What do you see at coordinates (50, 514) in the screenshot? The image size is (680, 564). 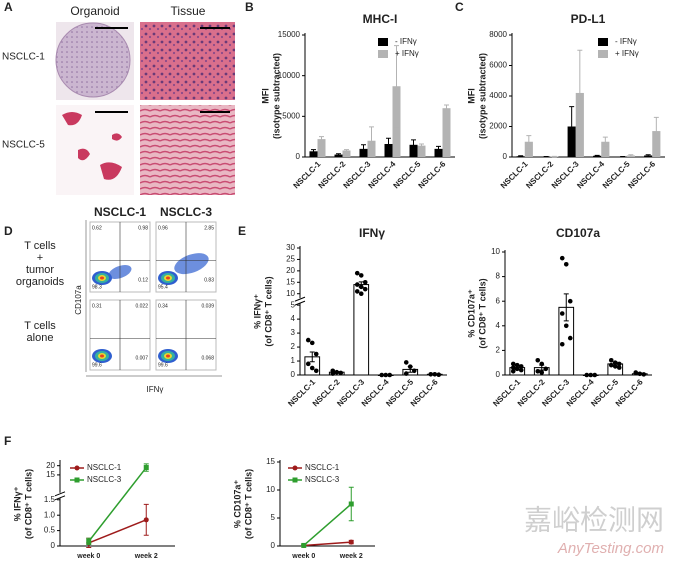 I see `y-tick-label: 1.0` at bounding box center [50, 514].